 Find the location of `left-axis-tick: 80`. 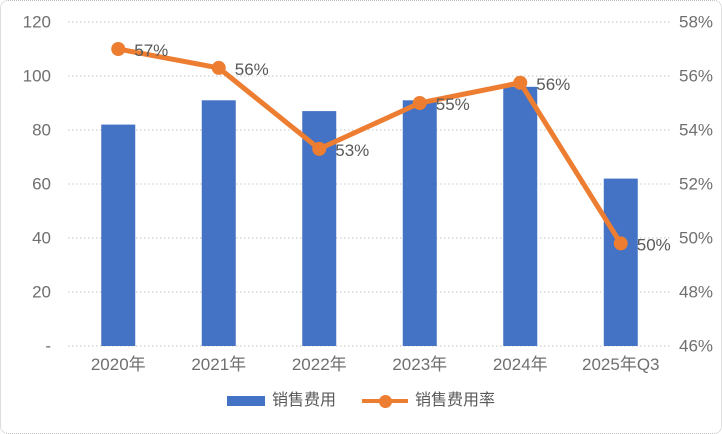

left-axis-tick: 80 is located at coordinates (41, 130).